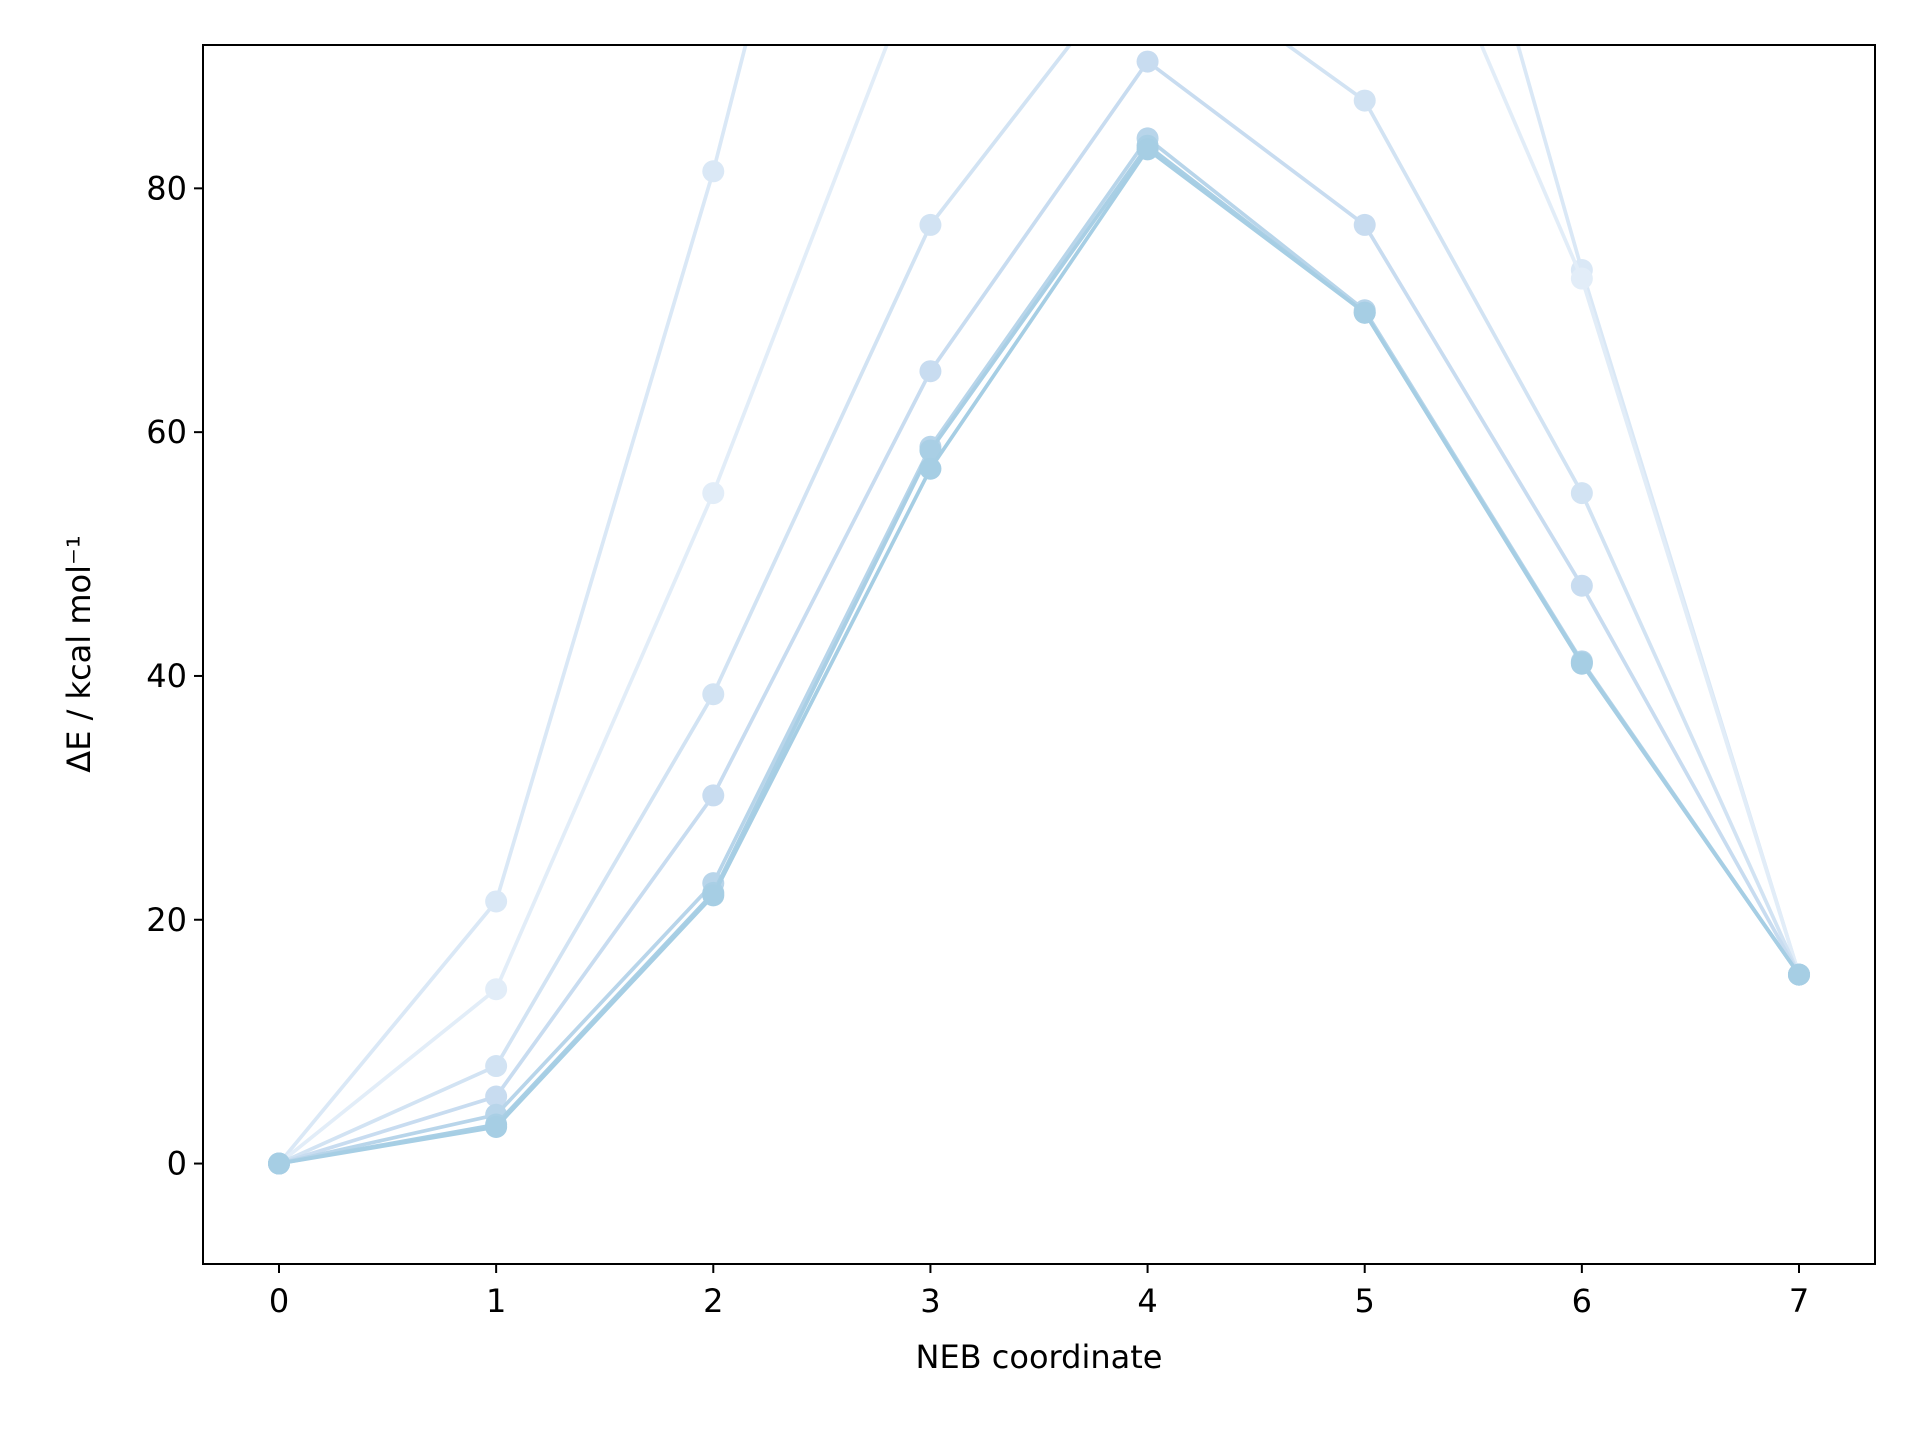 The width and height of the screenshot is (1920, 1440). I want to click on x-tick-label: 2, so click(713, 1301).